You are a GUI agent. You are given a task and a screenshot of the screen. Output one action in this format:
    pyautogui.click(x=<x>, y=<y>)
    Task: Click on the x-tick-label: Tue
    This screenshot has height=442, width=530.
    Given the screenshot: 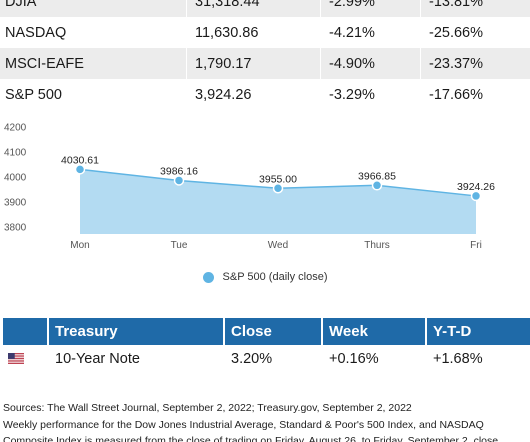 What is the action you would take?
    pyautogui.click(x=179, y=245)
    